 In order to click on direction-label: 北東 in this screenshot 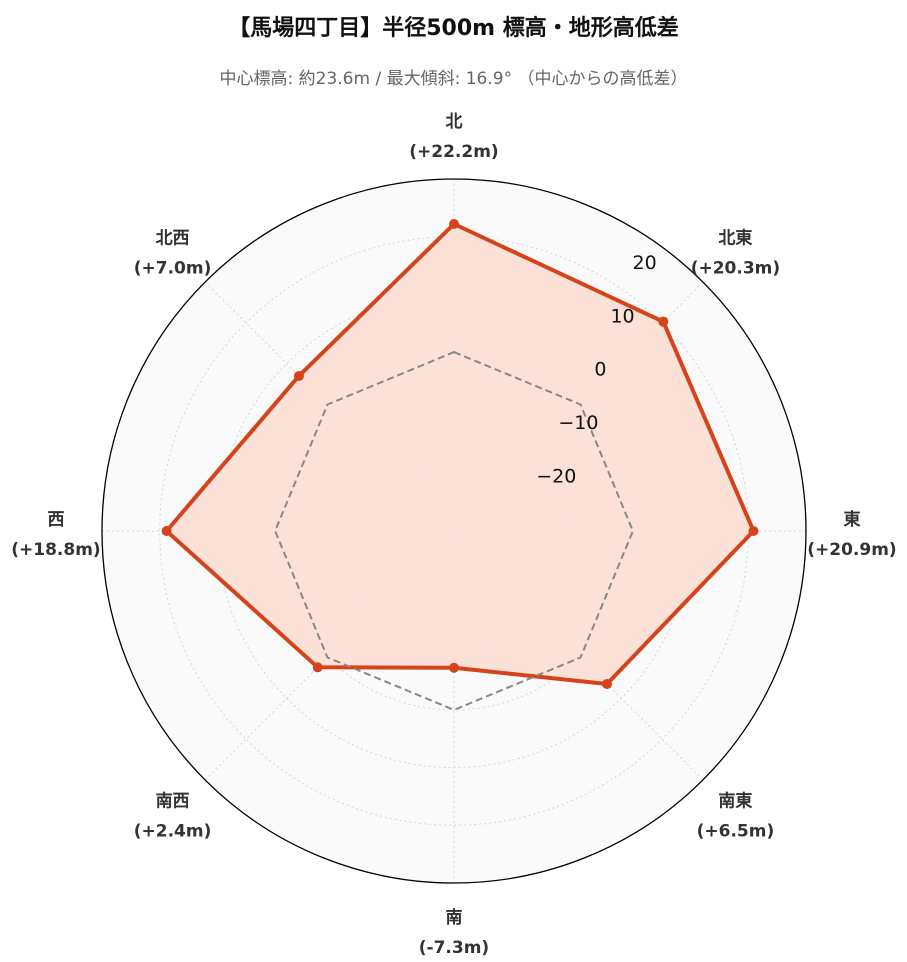, I will do `click(735, 238)`.